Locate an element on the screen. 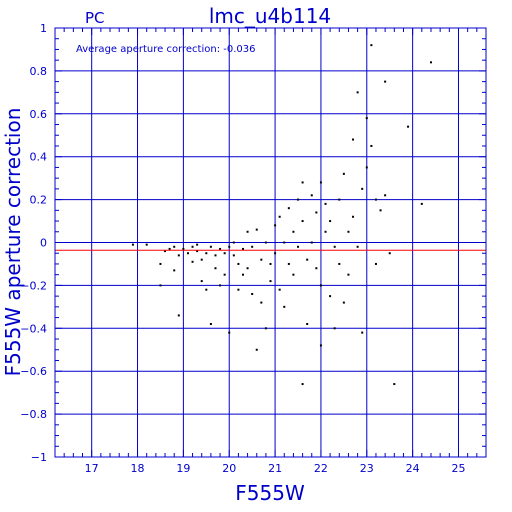 The image size is (512, 512). x-tick-label: 25 is located at coordinates (458, 468).